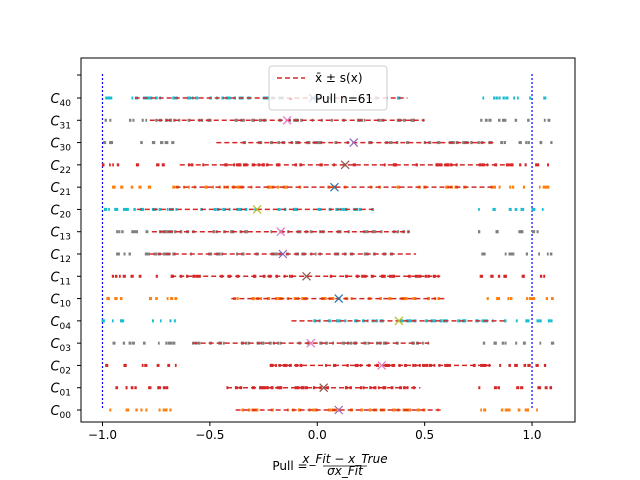 The width and height of the screenshot is (640, 480). I want to click on y-tick-label: C12, so click(60, 256).